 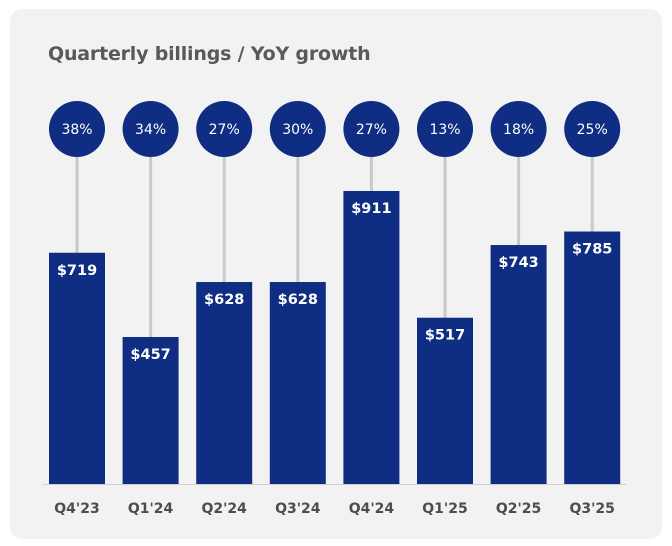 What do you see at coordinates (592, 250) in the screenshot?
I see `bar-value-label: $785` at bounding box center [592, 250].